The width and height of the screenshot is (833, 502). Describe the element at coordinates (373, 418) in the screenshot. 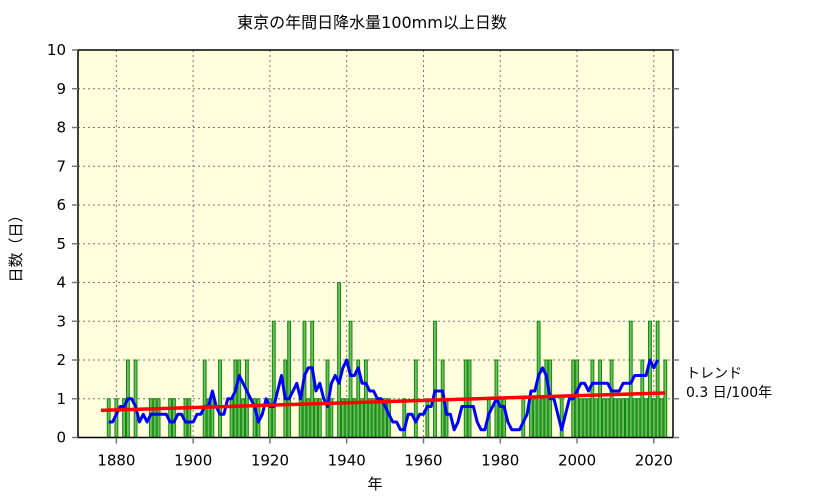

I see `bar-1947` at that location.